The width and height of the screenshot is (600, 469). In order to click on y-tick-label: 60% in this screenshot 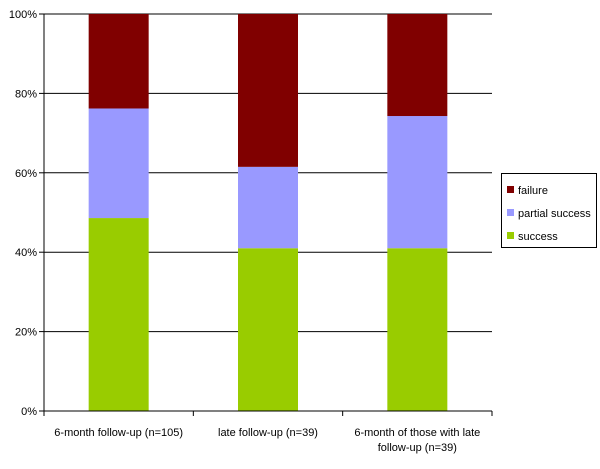, I will do `click(26, 174)`.